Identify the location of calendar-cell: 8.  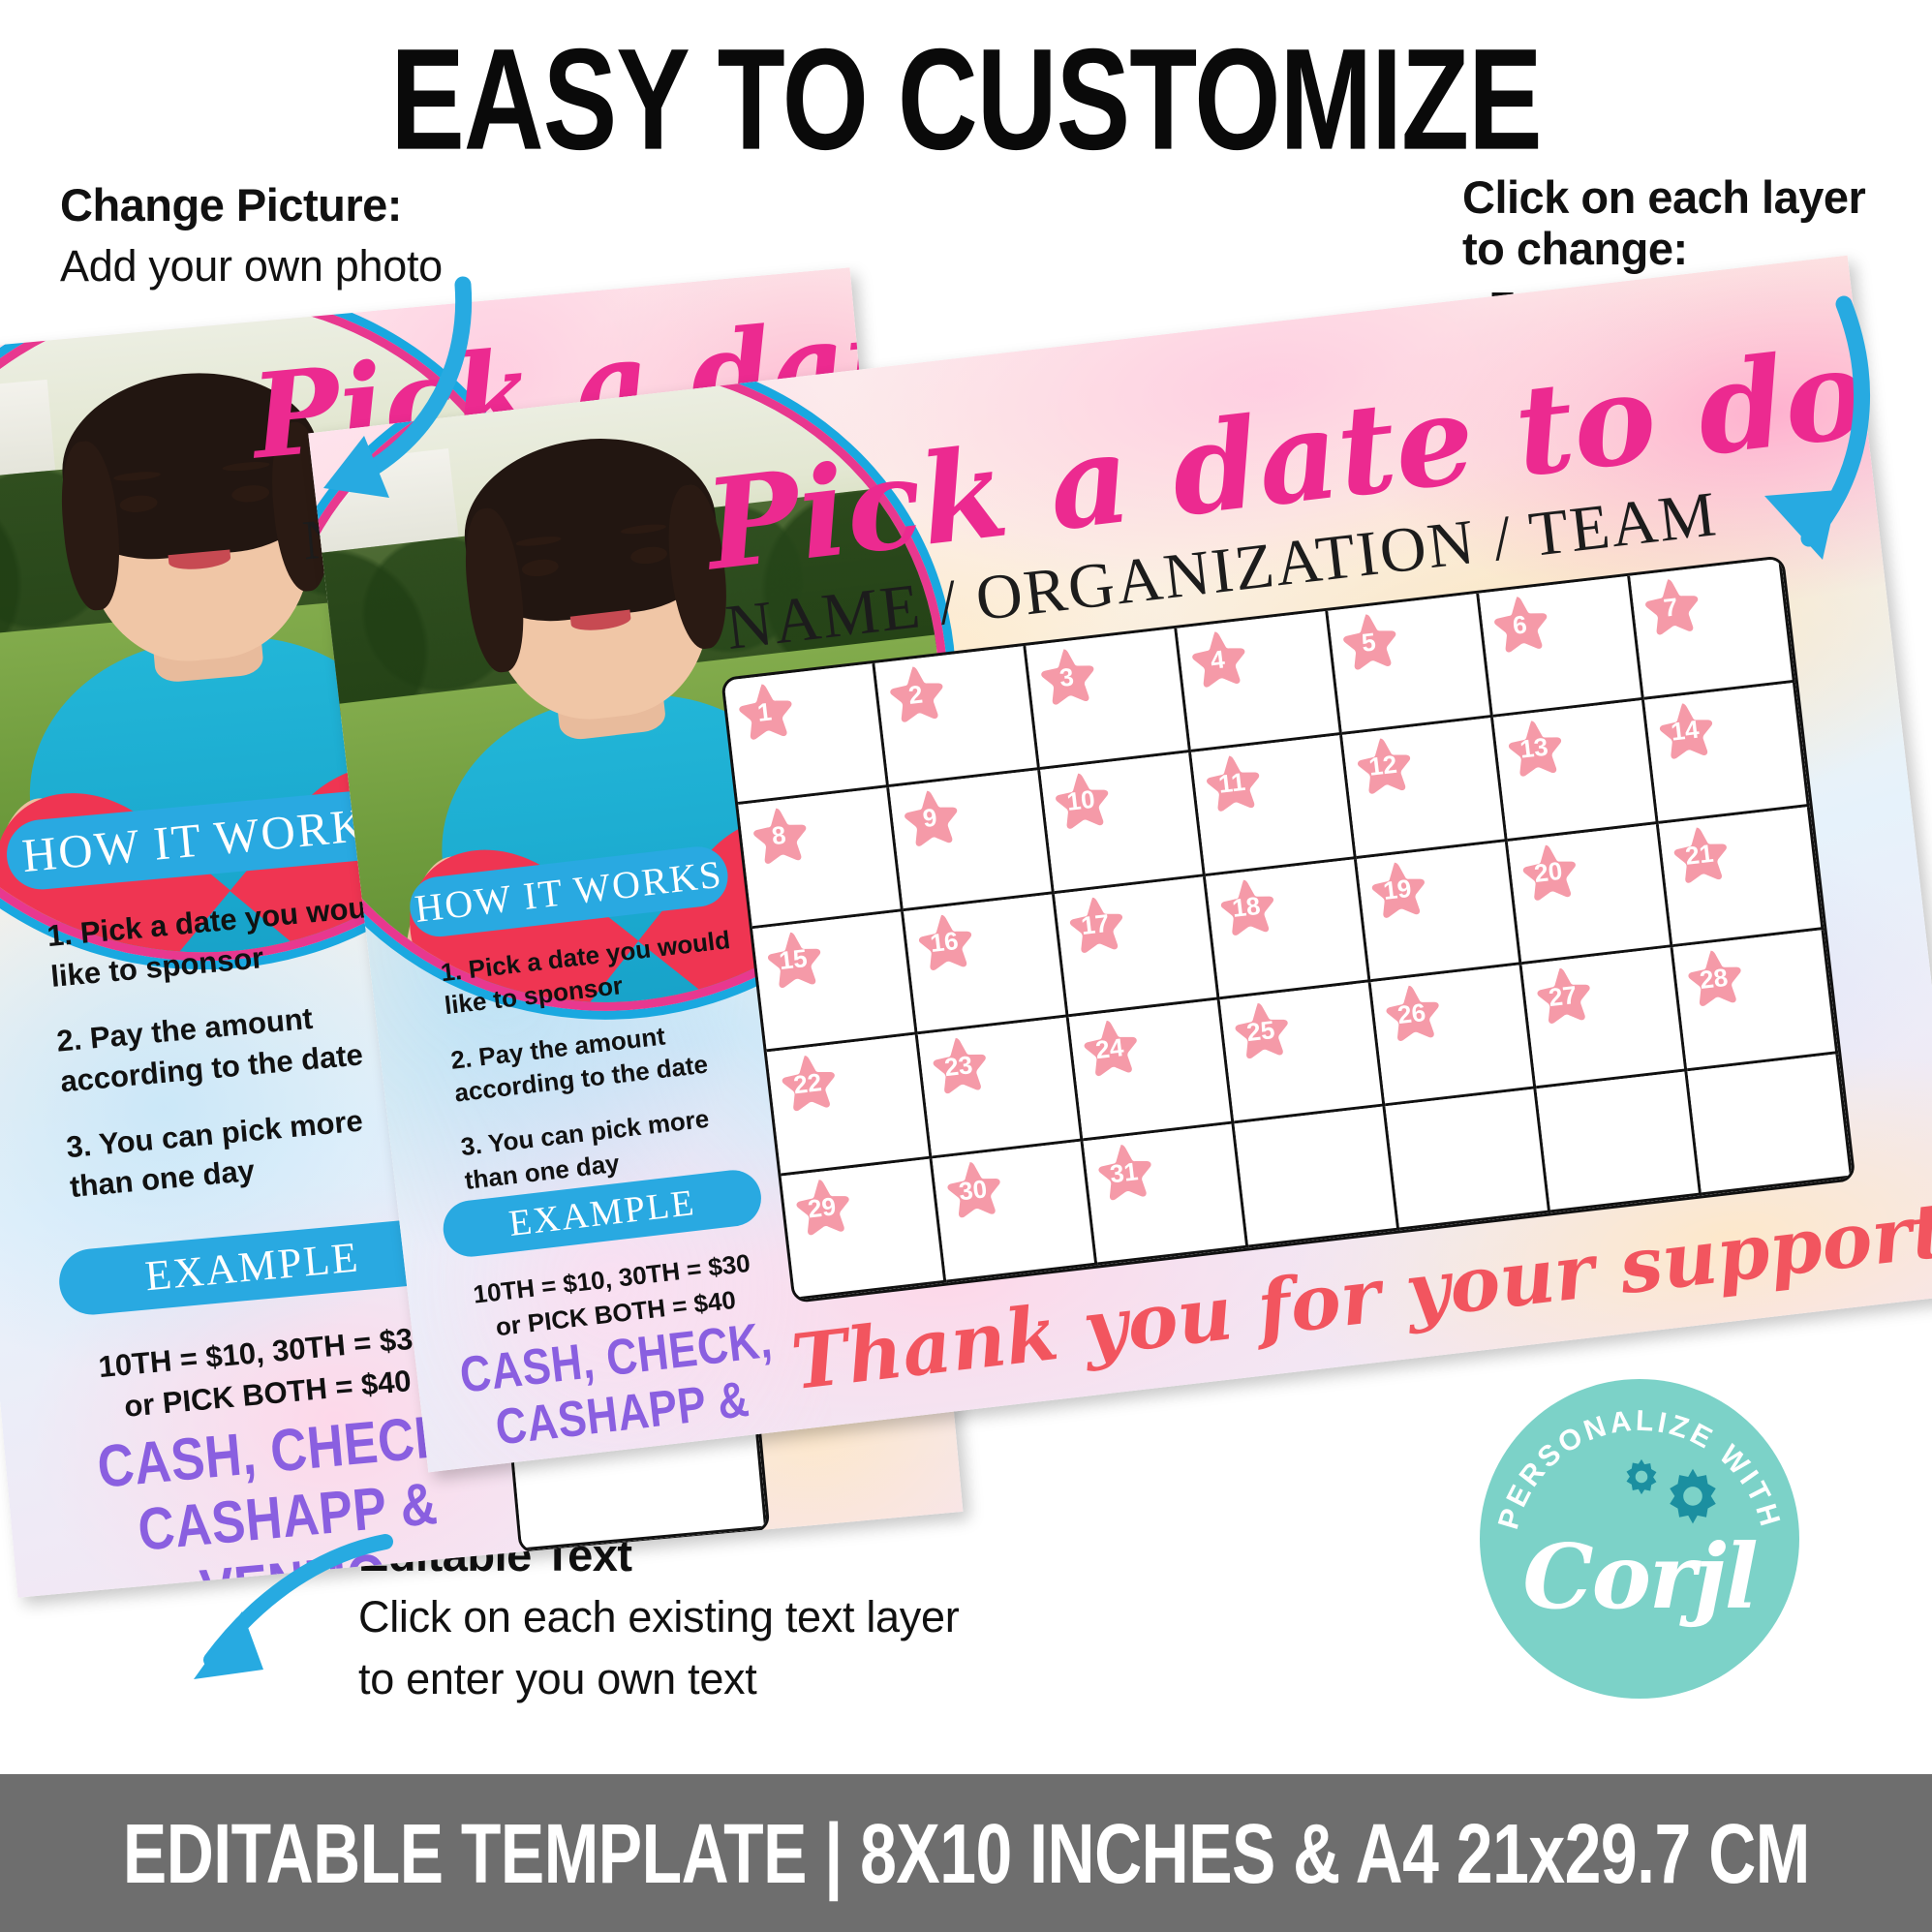
(821, 857).